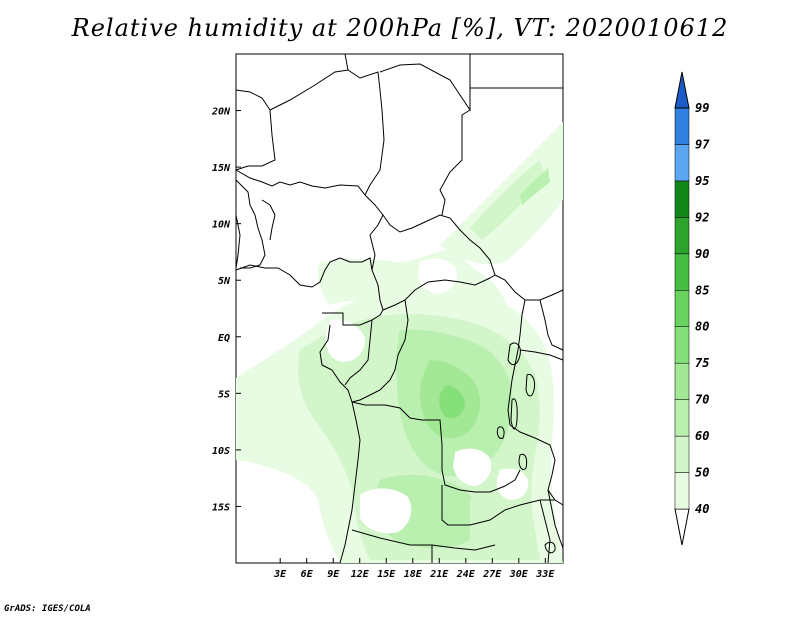 Image resolution: width=800 pixels, height=618 pixels. I want to click on lat-tick-label: 20N, so click(221, 112).